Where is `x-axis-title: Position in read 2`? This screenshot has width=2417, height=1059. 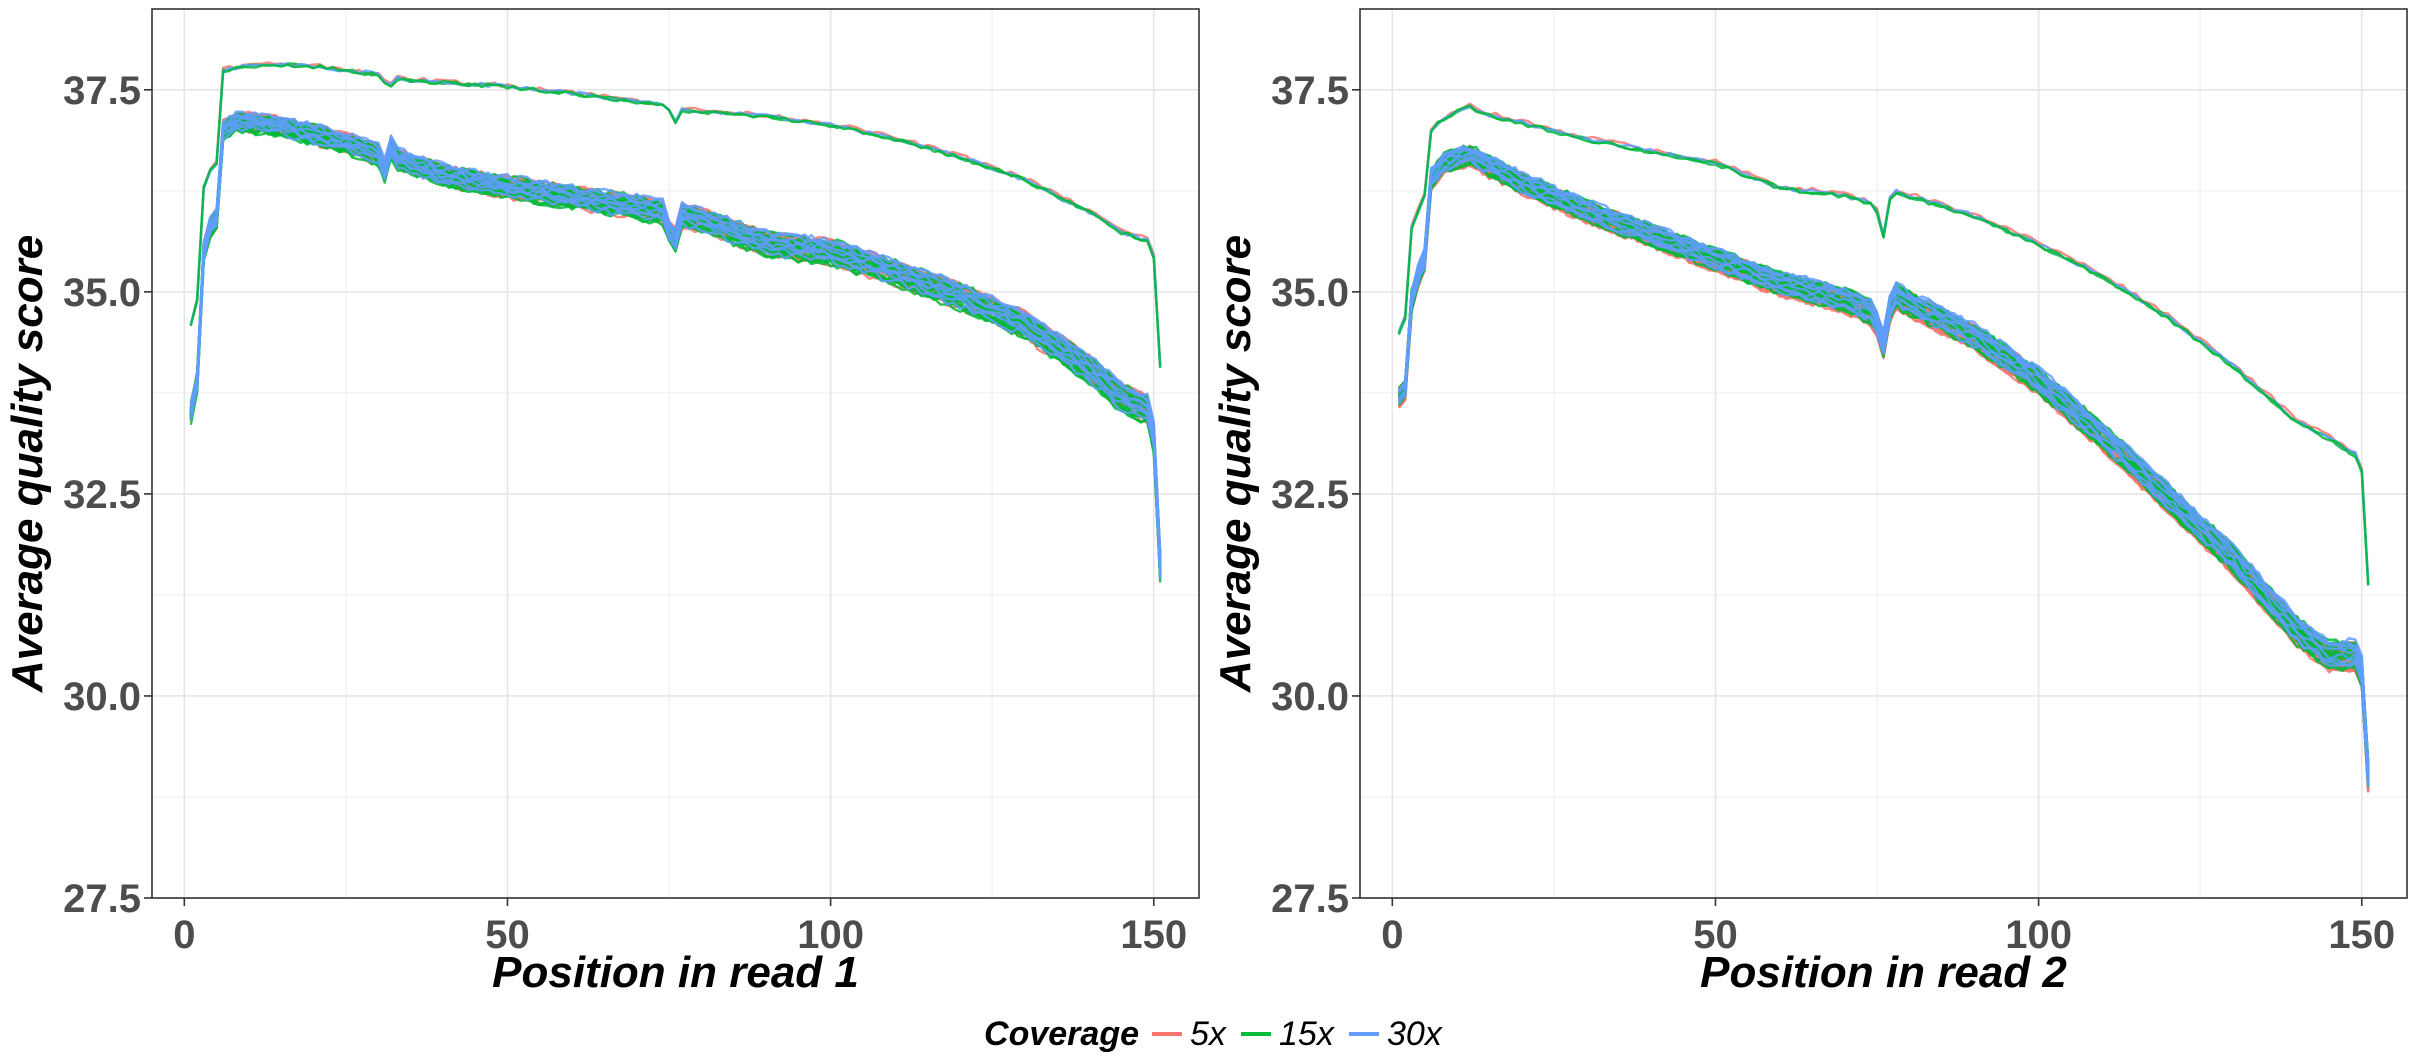
x-axis-title: Position in read 2 is located at coordinates (1883, 972).